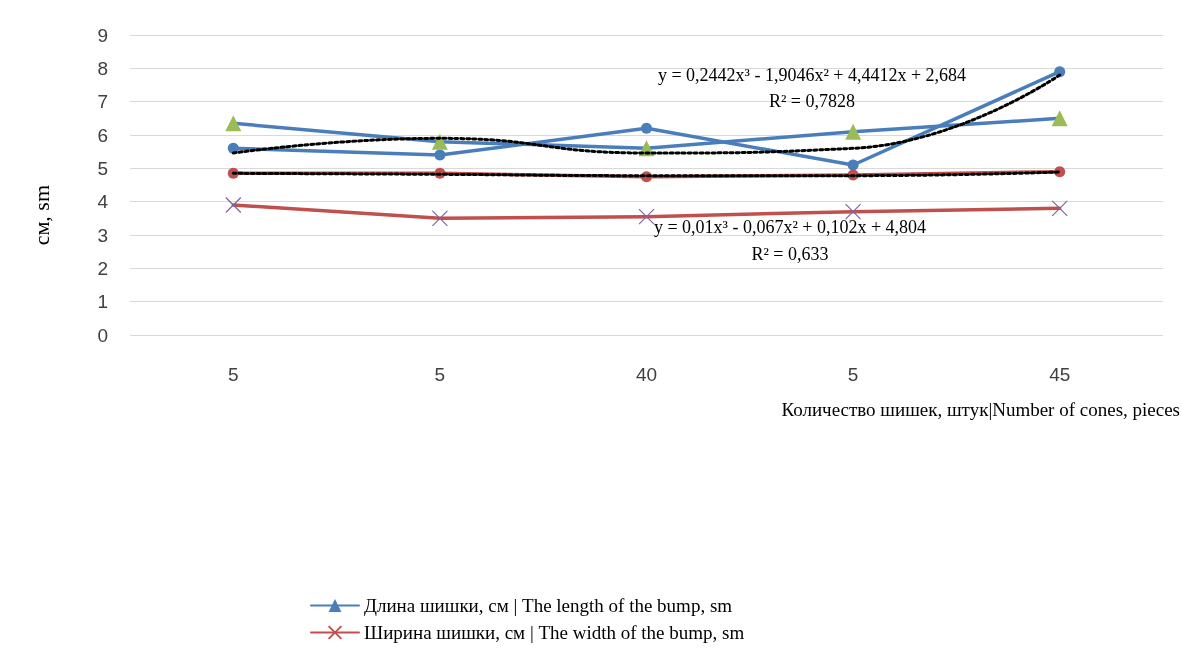 The height and width of the screenshot is (655, 1182). What do you see at coordinates (554, 632) in the screenshot?
I see `legend-label: Ширина шишки, см | The width of the bump, sm` at bounding box center [554, 632].